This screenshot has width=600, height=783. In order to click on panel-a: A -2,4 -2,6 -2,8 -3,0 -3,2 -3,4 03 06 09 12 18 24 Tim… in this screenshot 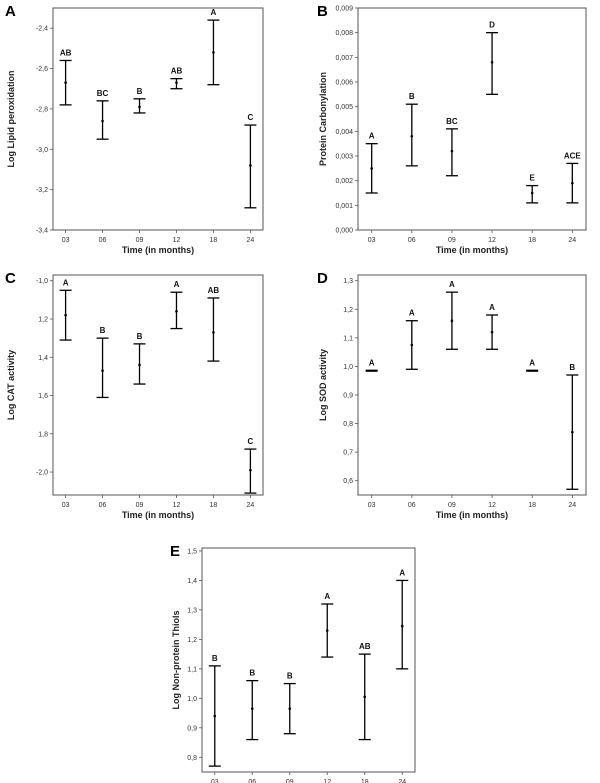, I will do `click(134, 129)`.